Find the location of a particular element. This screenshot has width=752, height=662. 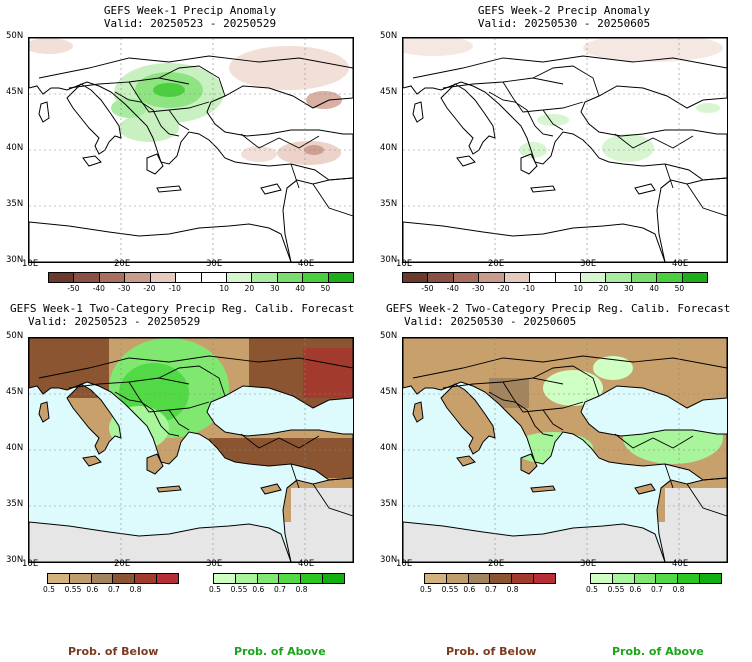

anomaly-colorbar-week1 is located at coordinates (201, 277).